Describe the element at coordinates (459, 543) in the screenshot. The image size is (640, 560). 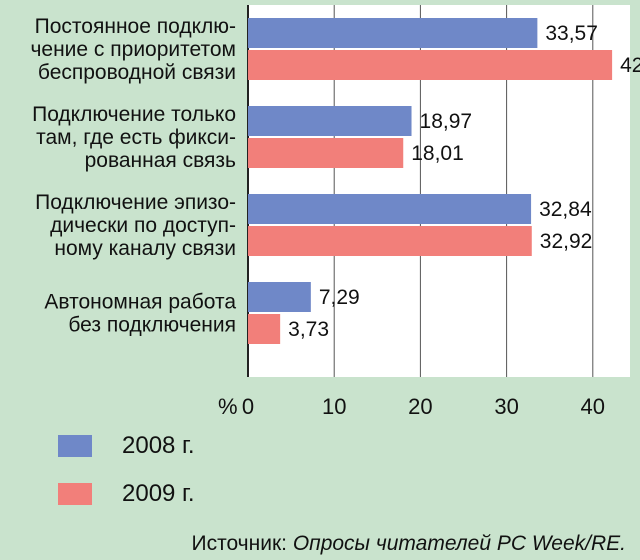
I see `source-text: Опросы читателей PC Week/RE.` at that location.